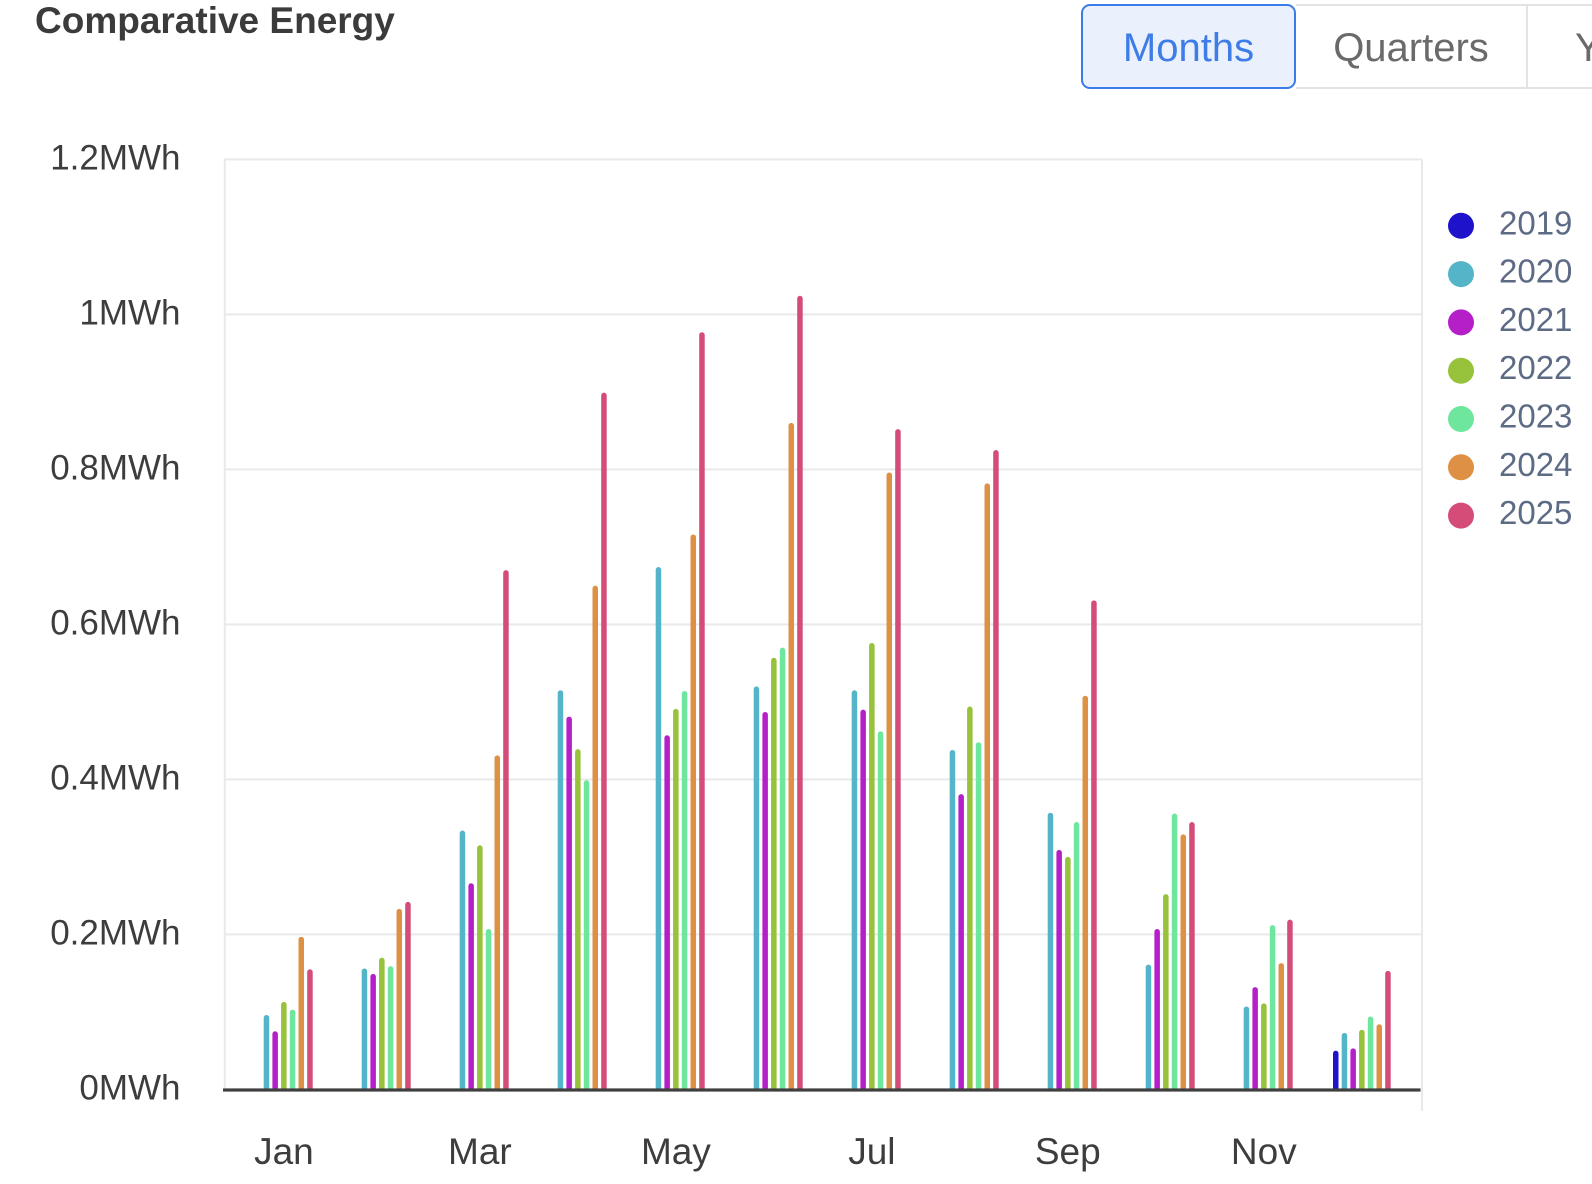 This screenshot has height=1184, width=1592. Describe the element at coordinates (1068, 1151) in the screenshot. I see `svg-text: Sep` at that location.